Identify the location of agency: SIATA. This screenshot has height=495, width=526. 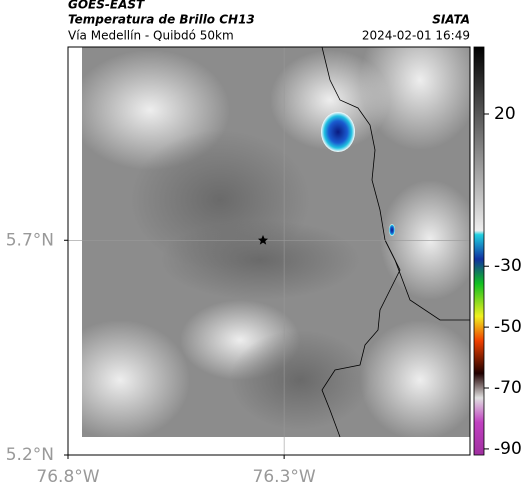
(451, 20).